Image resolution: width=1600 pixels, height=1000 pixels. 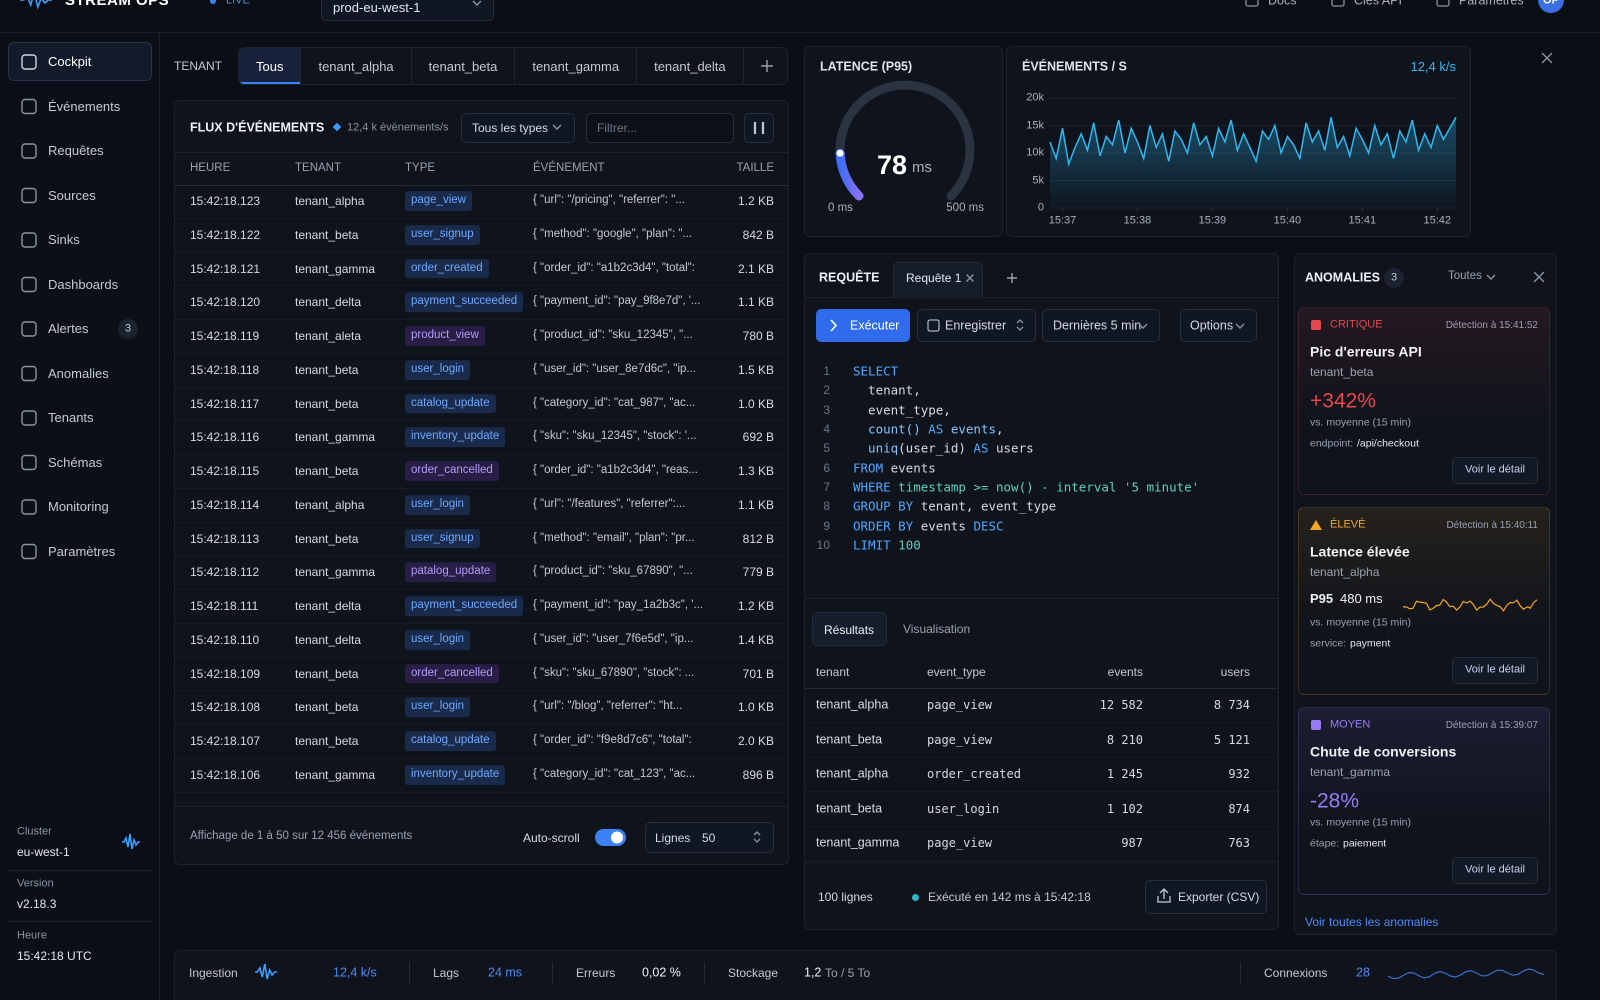 What do you see at coordinates (225, 504) in the screenshot?
I see `event-time: 15:42:18.114` at bounding box center [225, 504].